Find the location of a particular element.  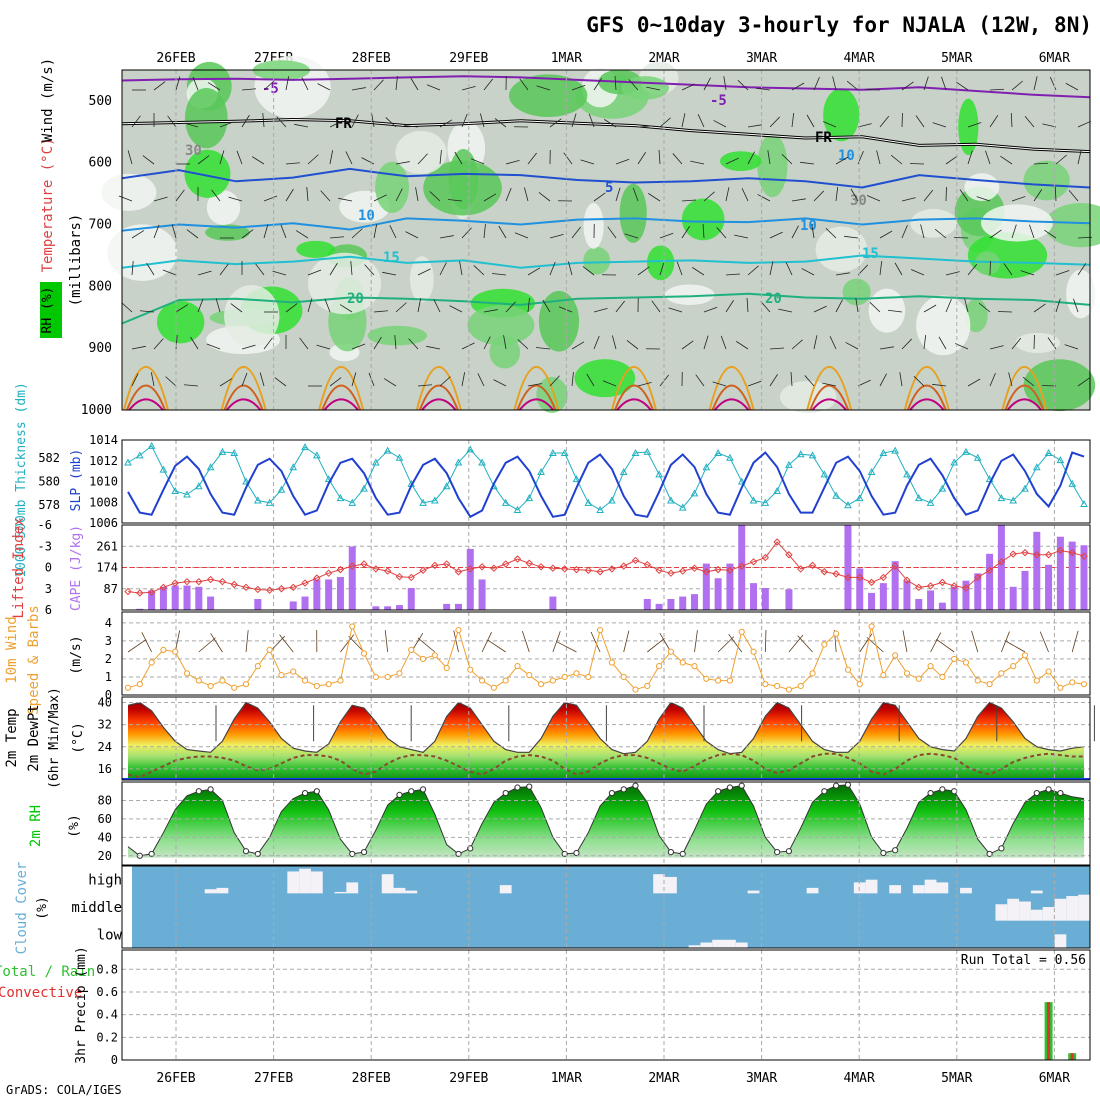

wind-tick-label: 4 is located at coordinates (108, 623).